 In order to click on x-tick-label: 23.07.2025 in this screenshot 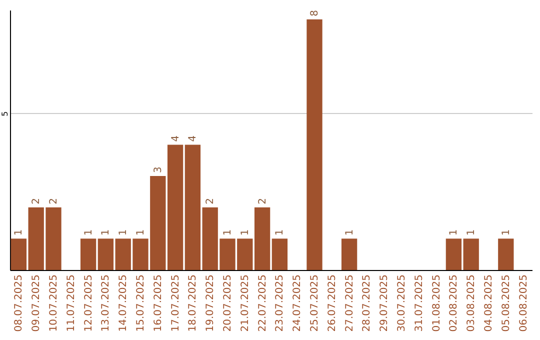, I will do `click(280, 303)`.